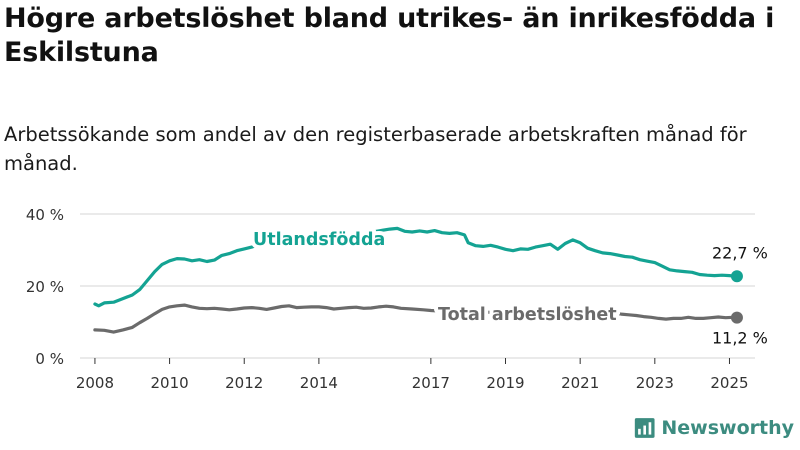  Describe the element at coordinates (740, 338) in the screenshot. I see `end-value-label: 11,2 %` at that location.